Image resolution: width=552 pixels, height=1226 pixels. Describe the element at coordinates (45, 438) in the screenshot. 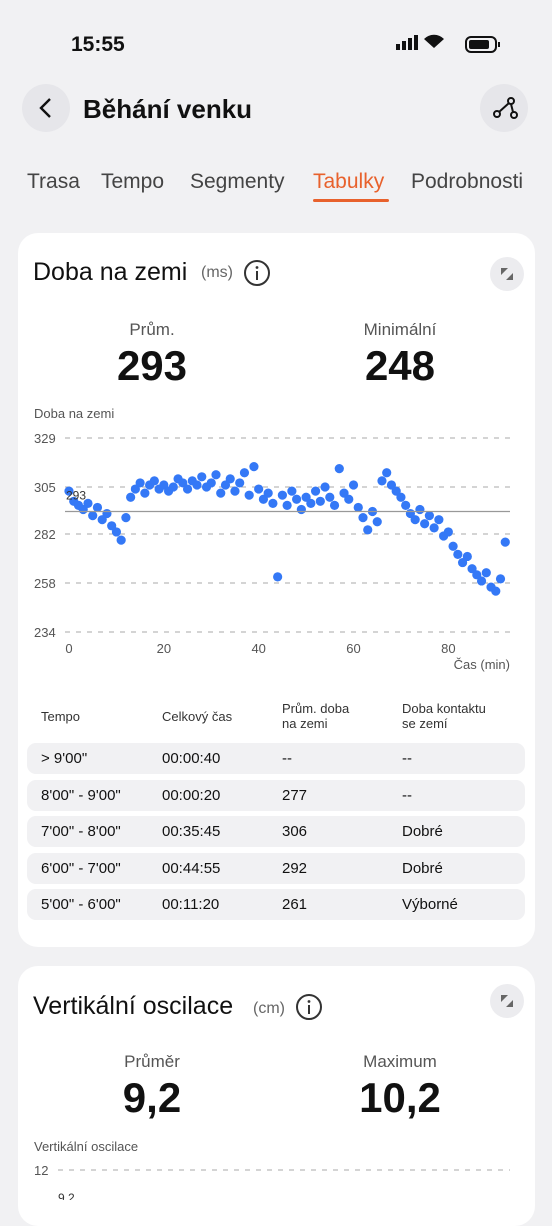

I see `y-tick-label: 329` at that location.